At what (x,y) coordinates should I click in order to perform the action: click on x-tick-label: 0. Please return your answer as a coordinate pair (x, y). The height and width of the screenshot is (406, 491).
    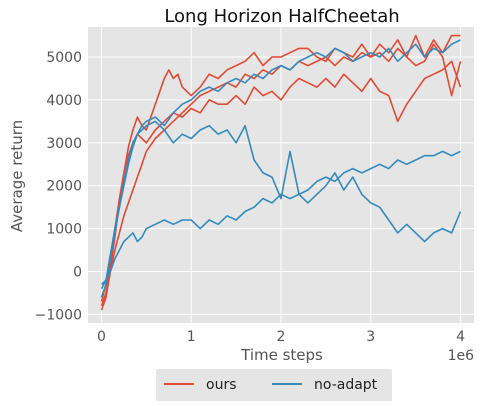
    Looking at the image, I should click on (101, 337).